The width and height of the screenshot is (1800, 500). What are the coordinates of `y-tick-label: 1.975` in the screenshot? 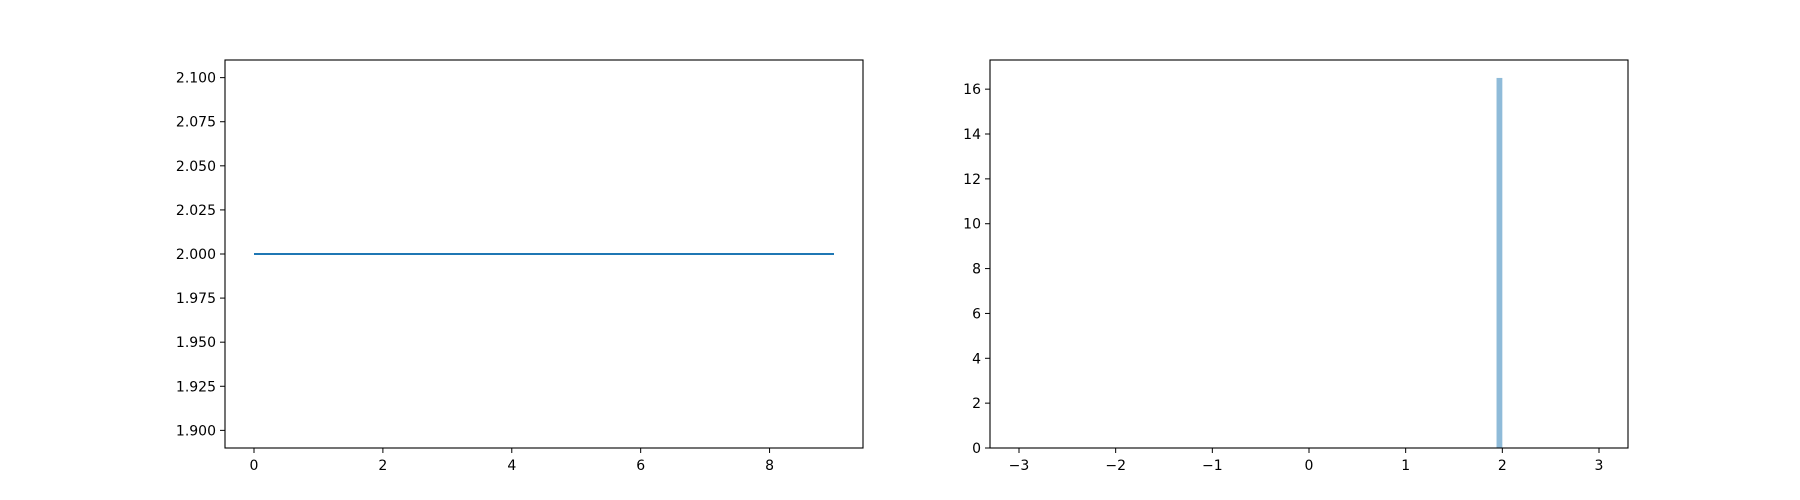 It's located at (196, 299).